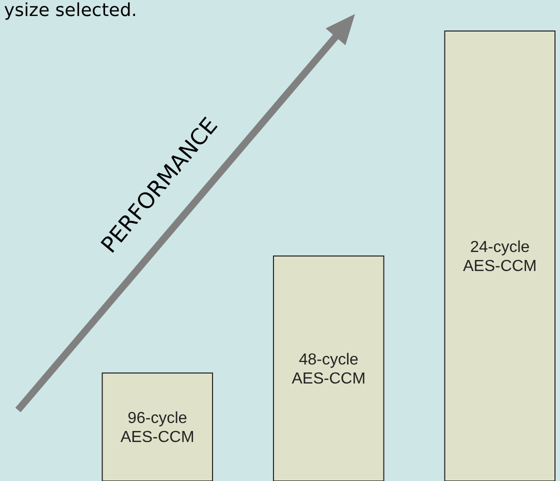 This screenshot has width=560, height=481. What do you see at coordinates (157, 428) in the screenshot?
I see `x-tick-label: 96-cycle AES-CCM` at bounding box center [157, 428].